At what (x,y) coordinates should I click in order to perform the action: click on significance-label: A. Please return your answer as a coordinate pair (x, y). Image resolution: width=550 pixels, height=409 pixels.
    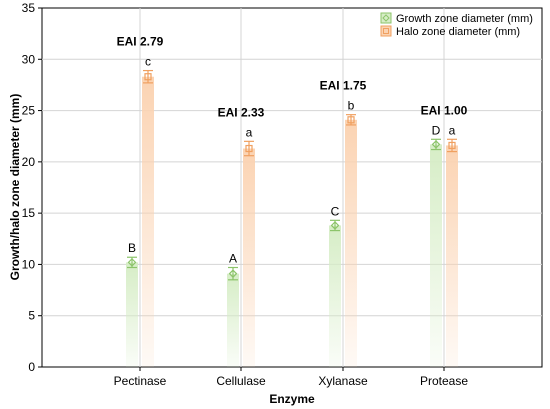
    Looking at the image, I should click on (233, 259).